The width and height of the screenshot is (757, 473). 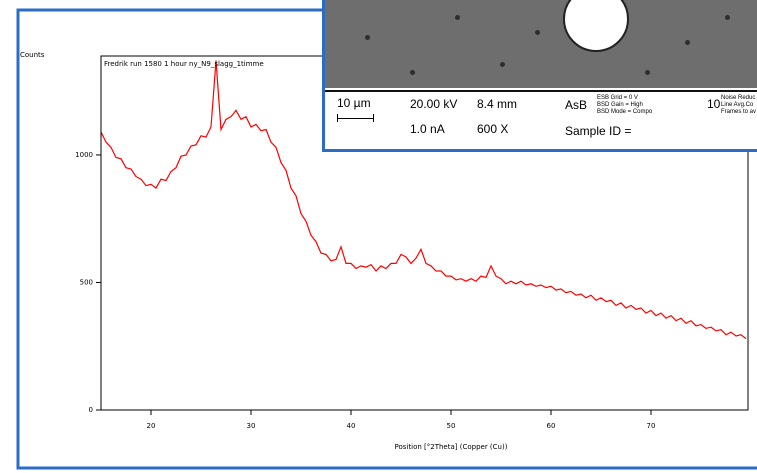 I want to click on y-axis-title: Counts, so click(x=32, y=55).